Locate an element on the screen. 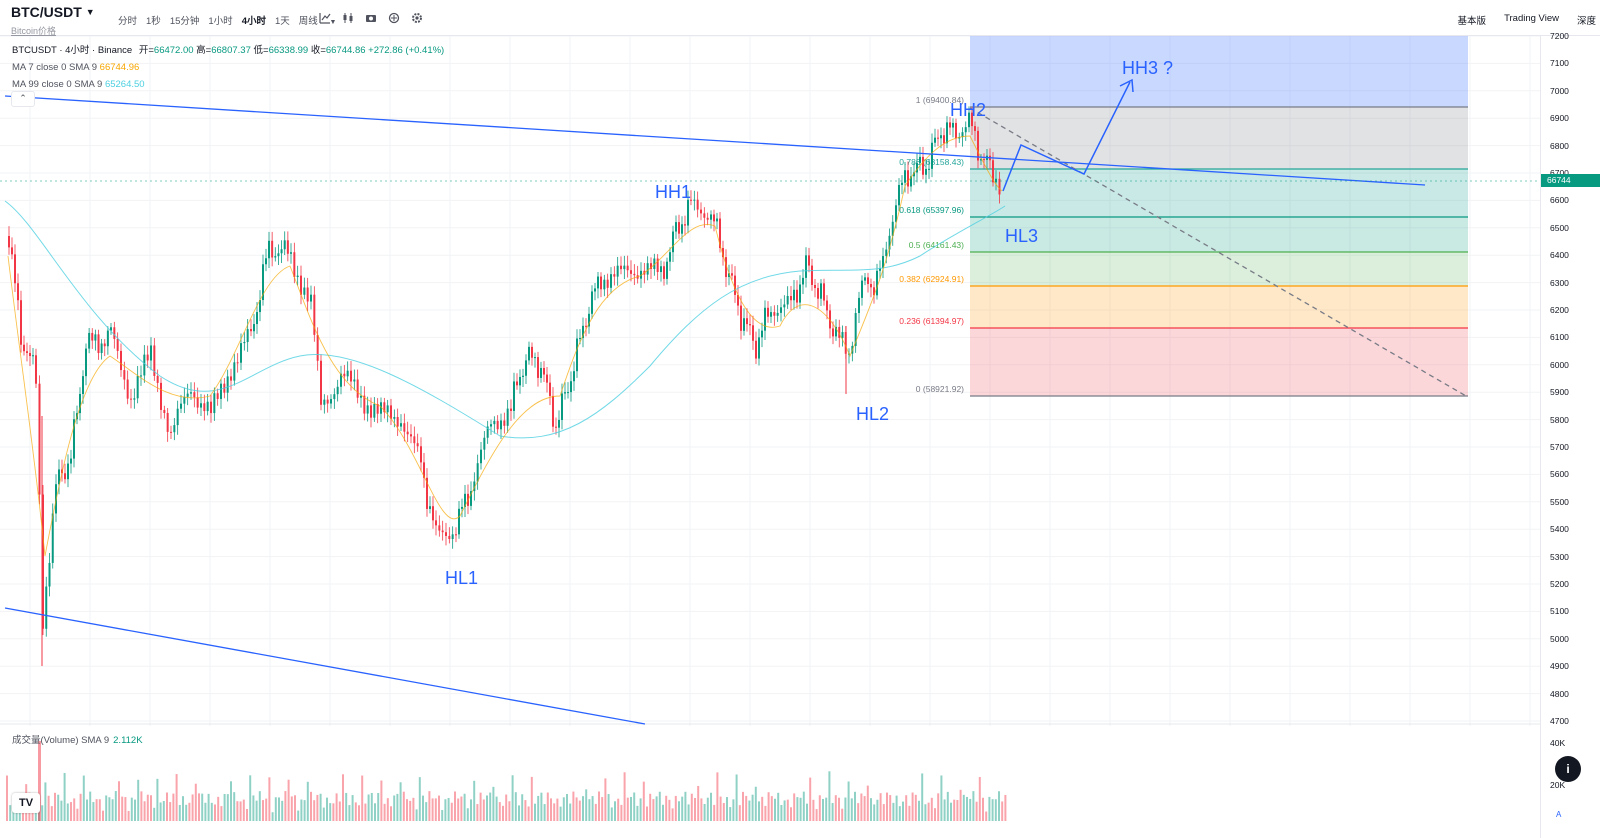  camera-icon is located at coordinates (371, 18).